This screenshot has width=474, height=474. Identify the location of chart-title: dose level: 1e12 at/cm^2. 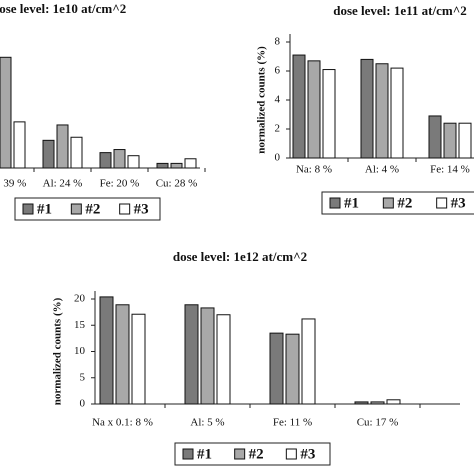
(240, 256).